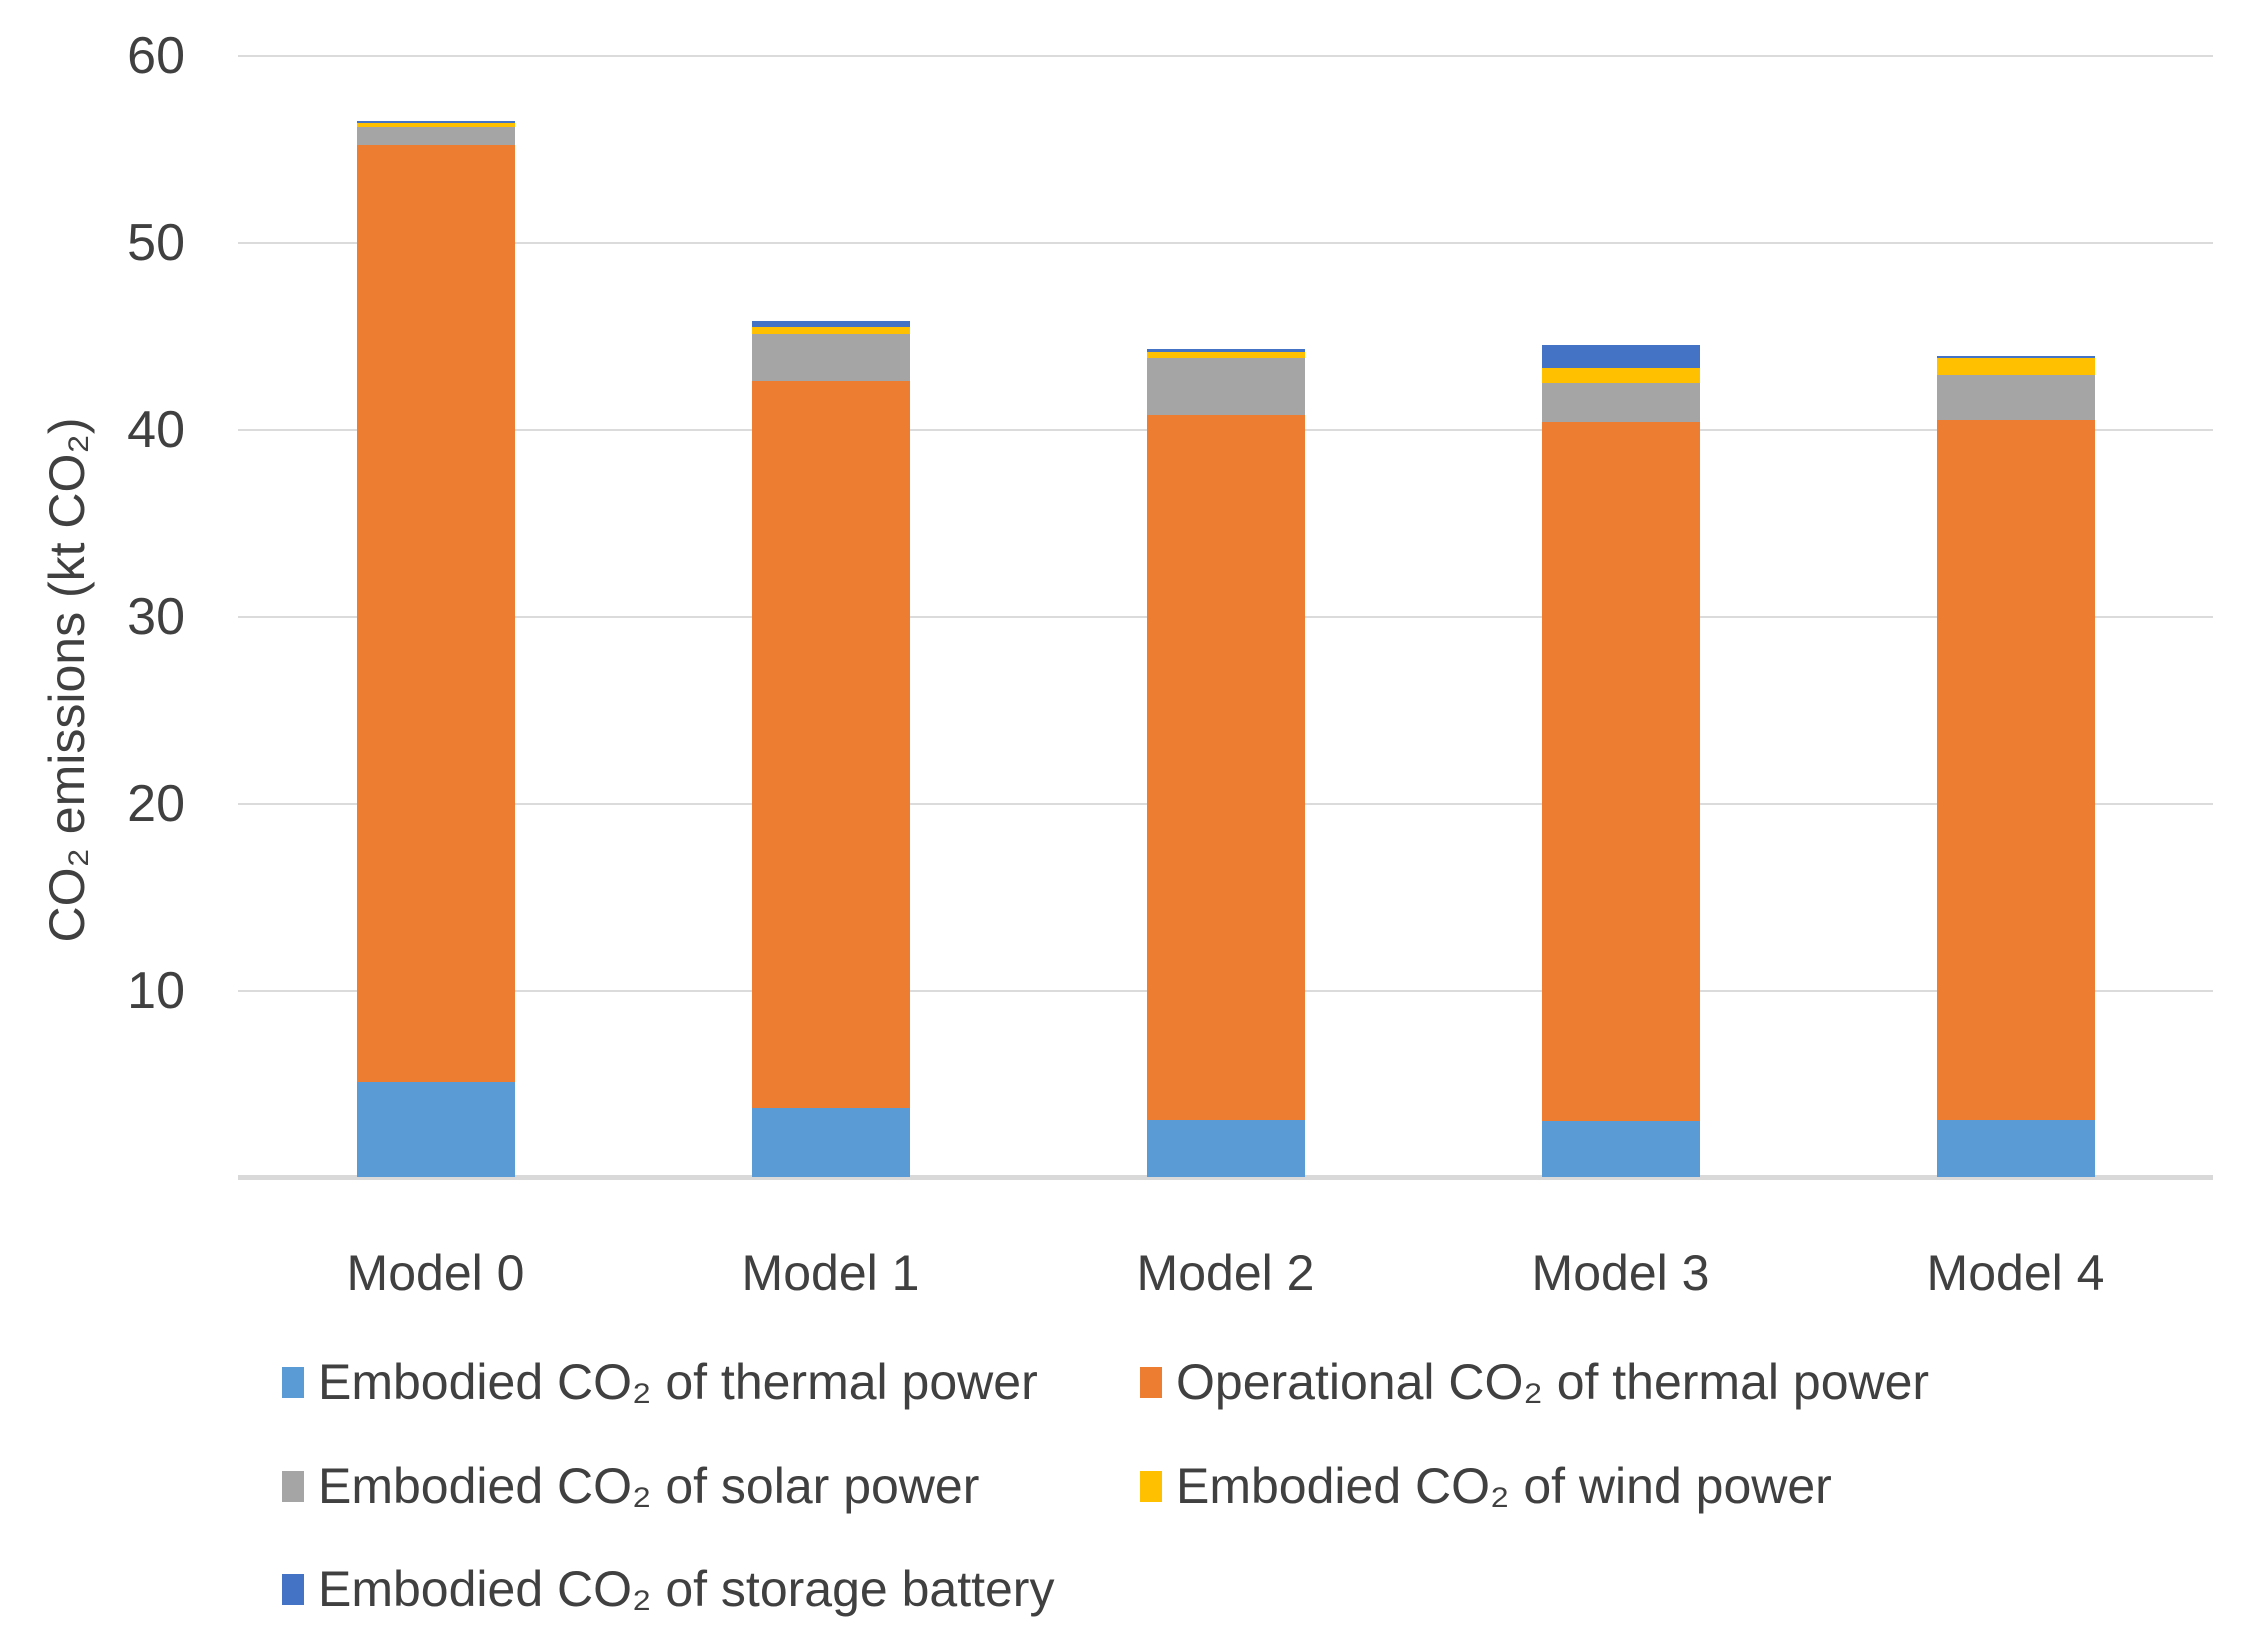 The width and height of the screenshot is (2243, 1645). I want to click on legend-swatch-embodied-solar, so click(293, 1486).